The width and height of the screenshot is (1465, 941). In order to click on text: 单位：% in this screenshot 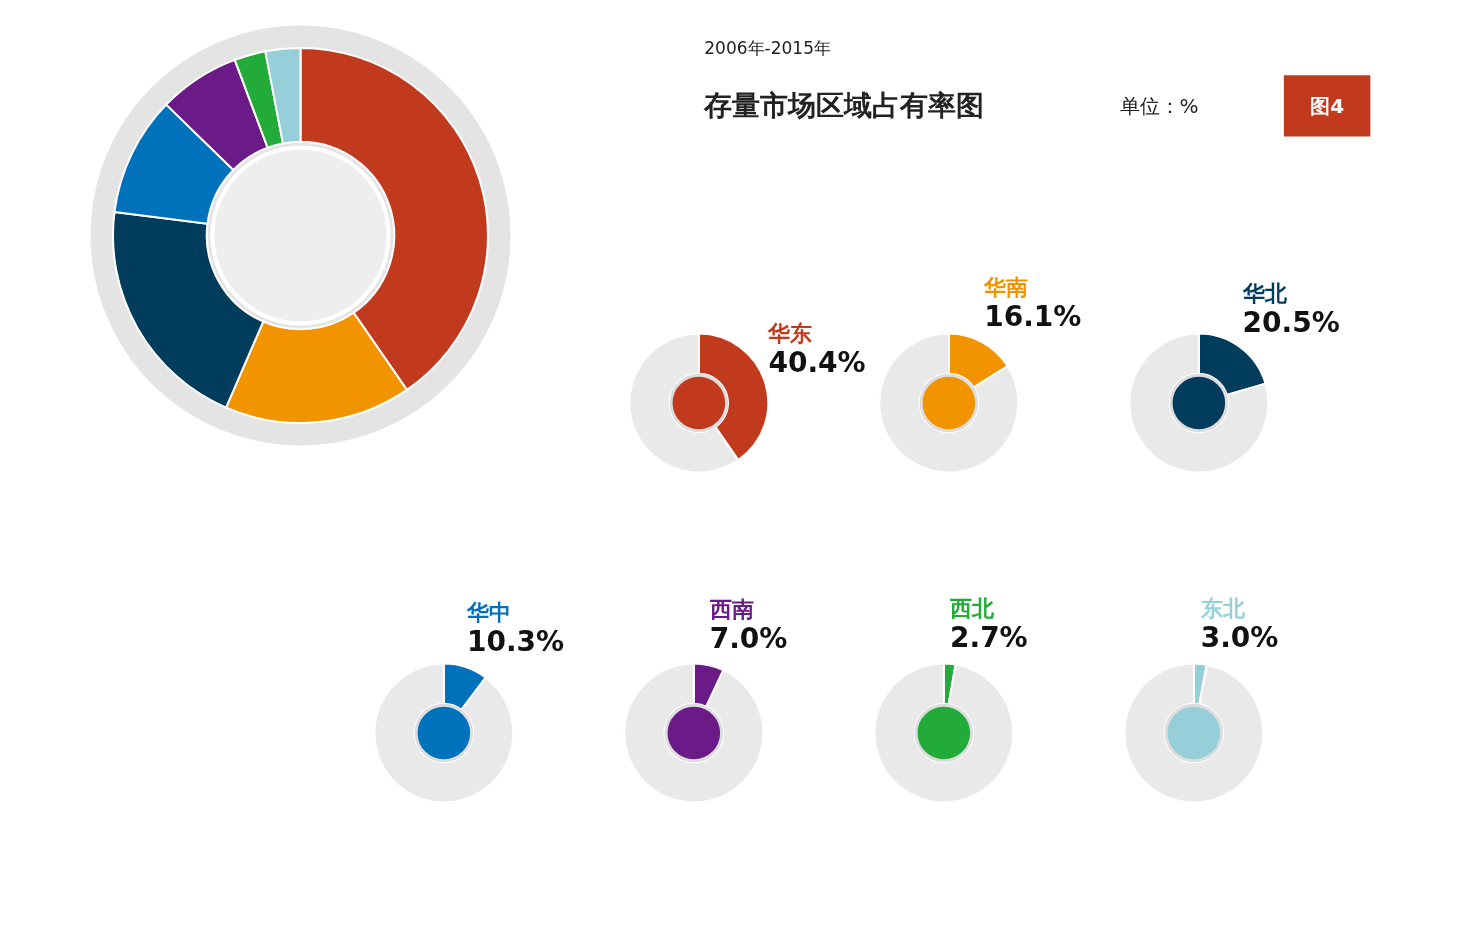, I will do `click(1159, 105)`.